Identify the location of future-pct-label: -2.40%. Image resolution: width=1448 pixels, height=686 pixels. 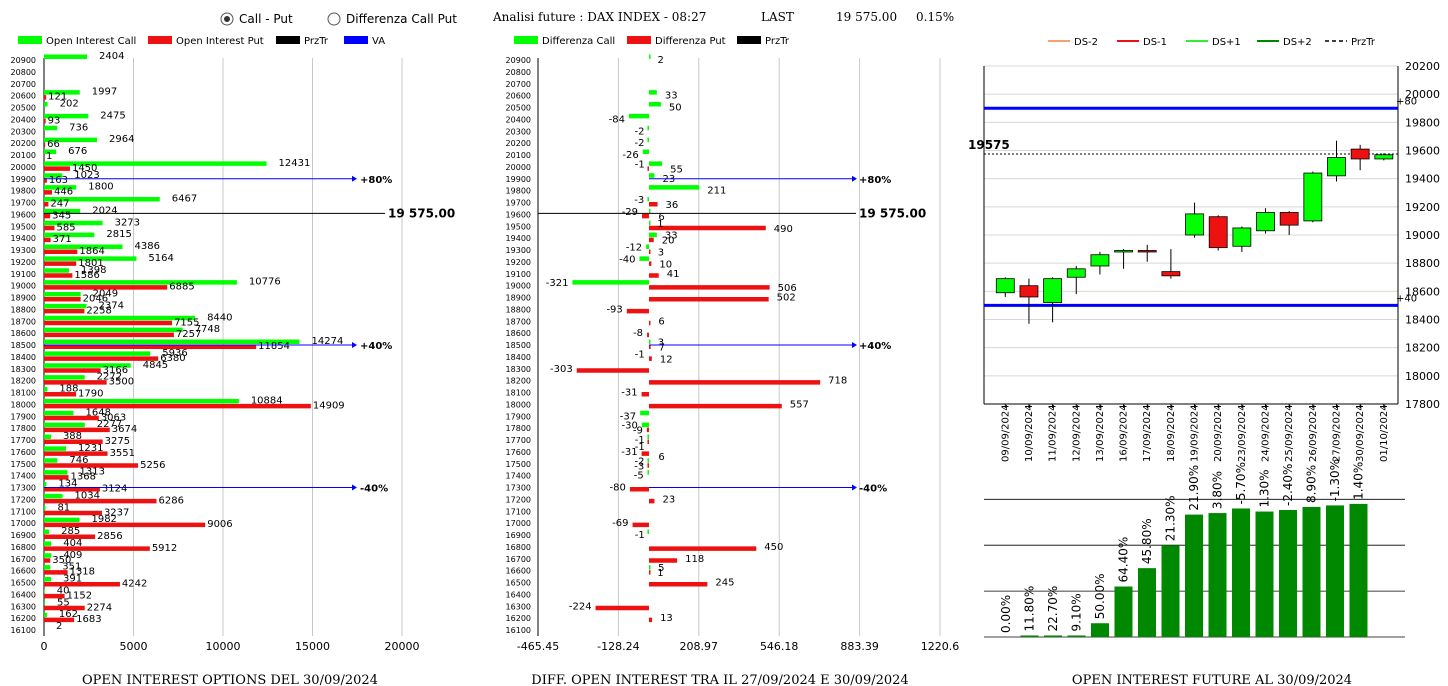
(1288, 485).